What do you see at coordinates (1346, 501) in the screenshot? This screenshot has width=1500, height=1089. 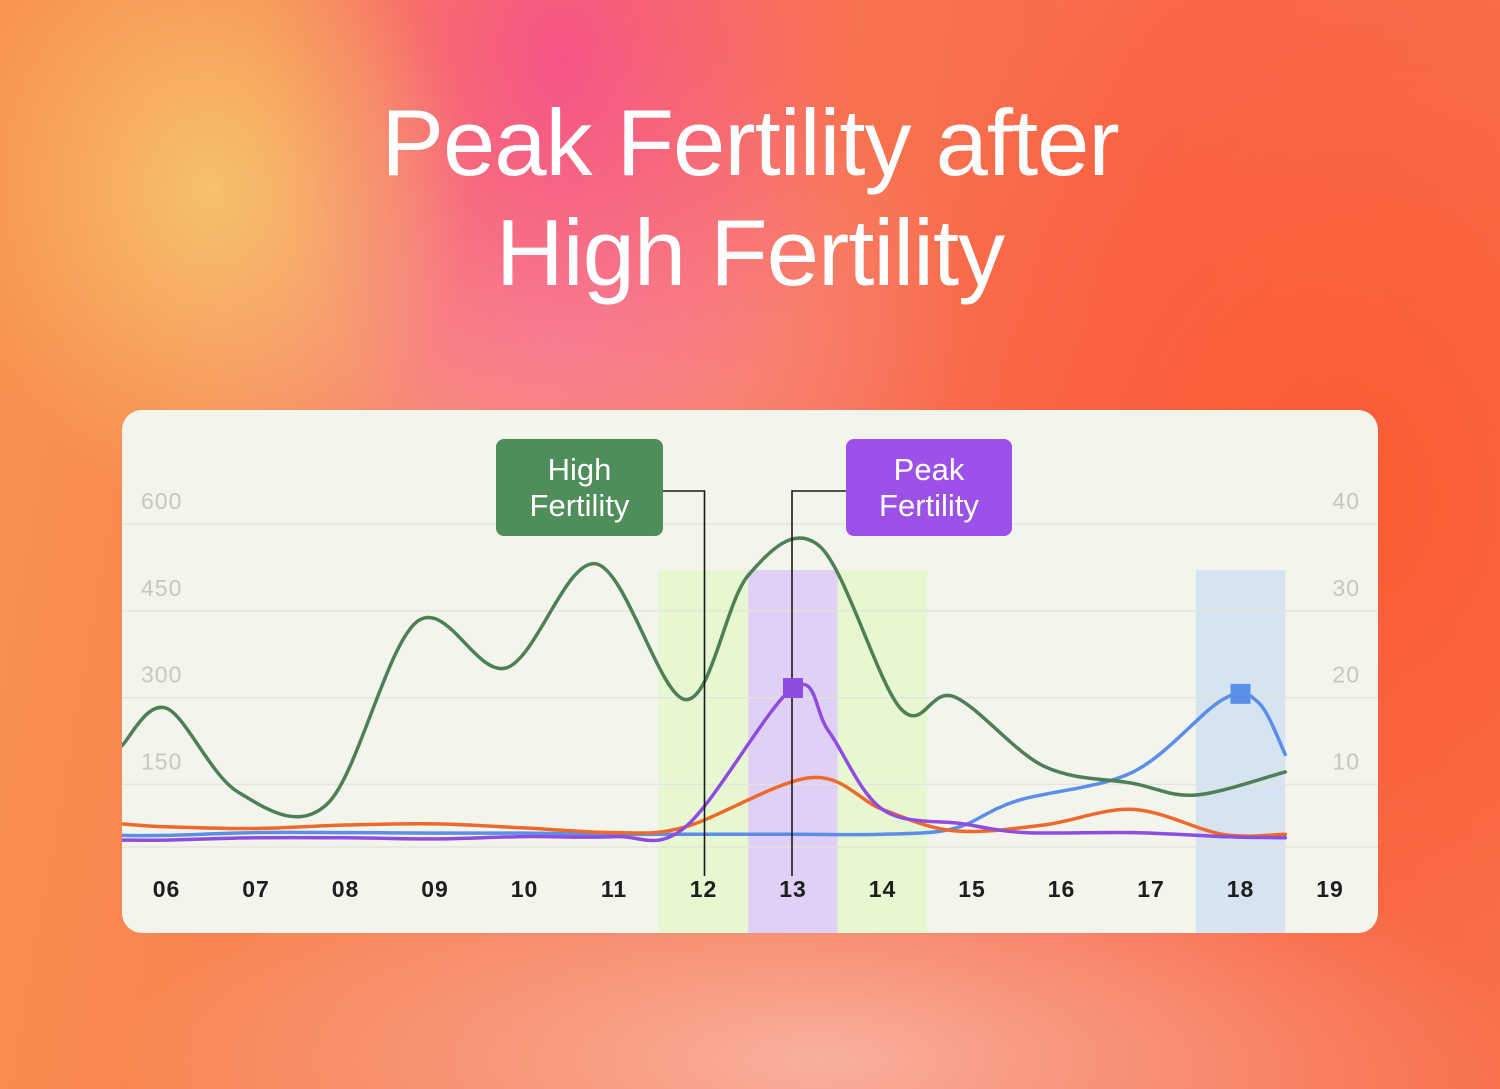 I see `right-tick-40: 40` at bounding box center [1346, 501].